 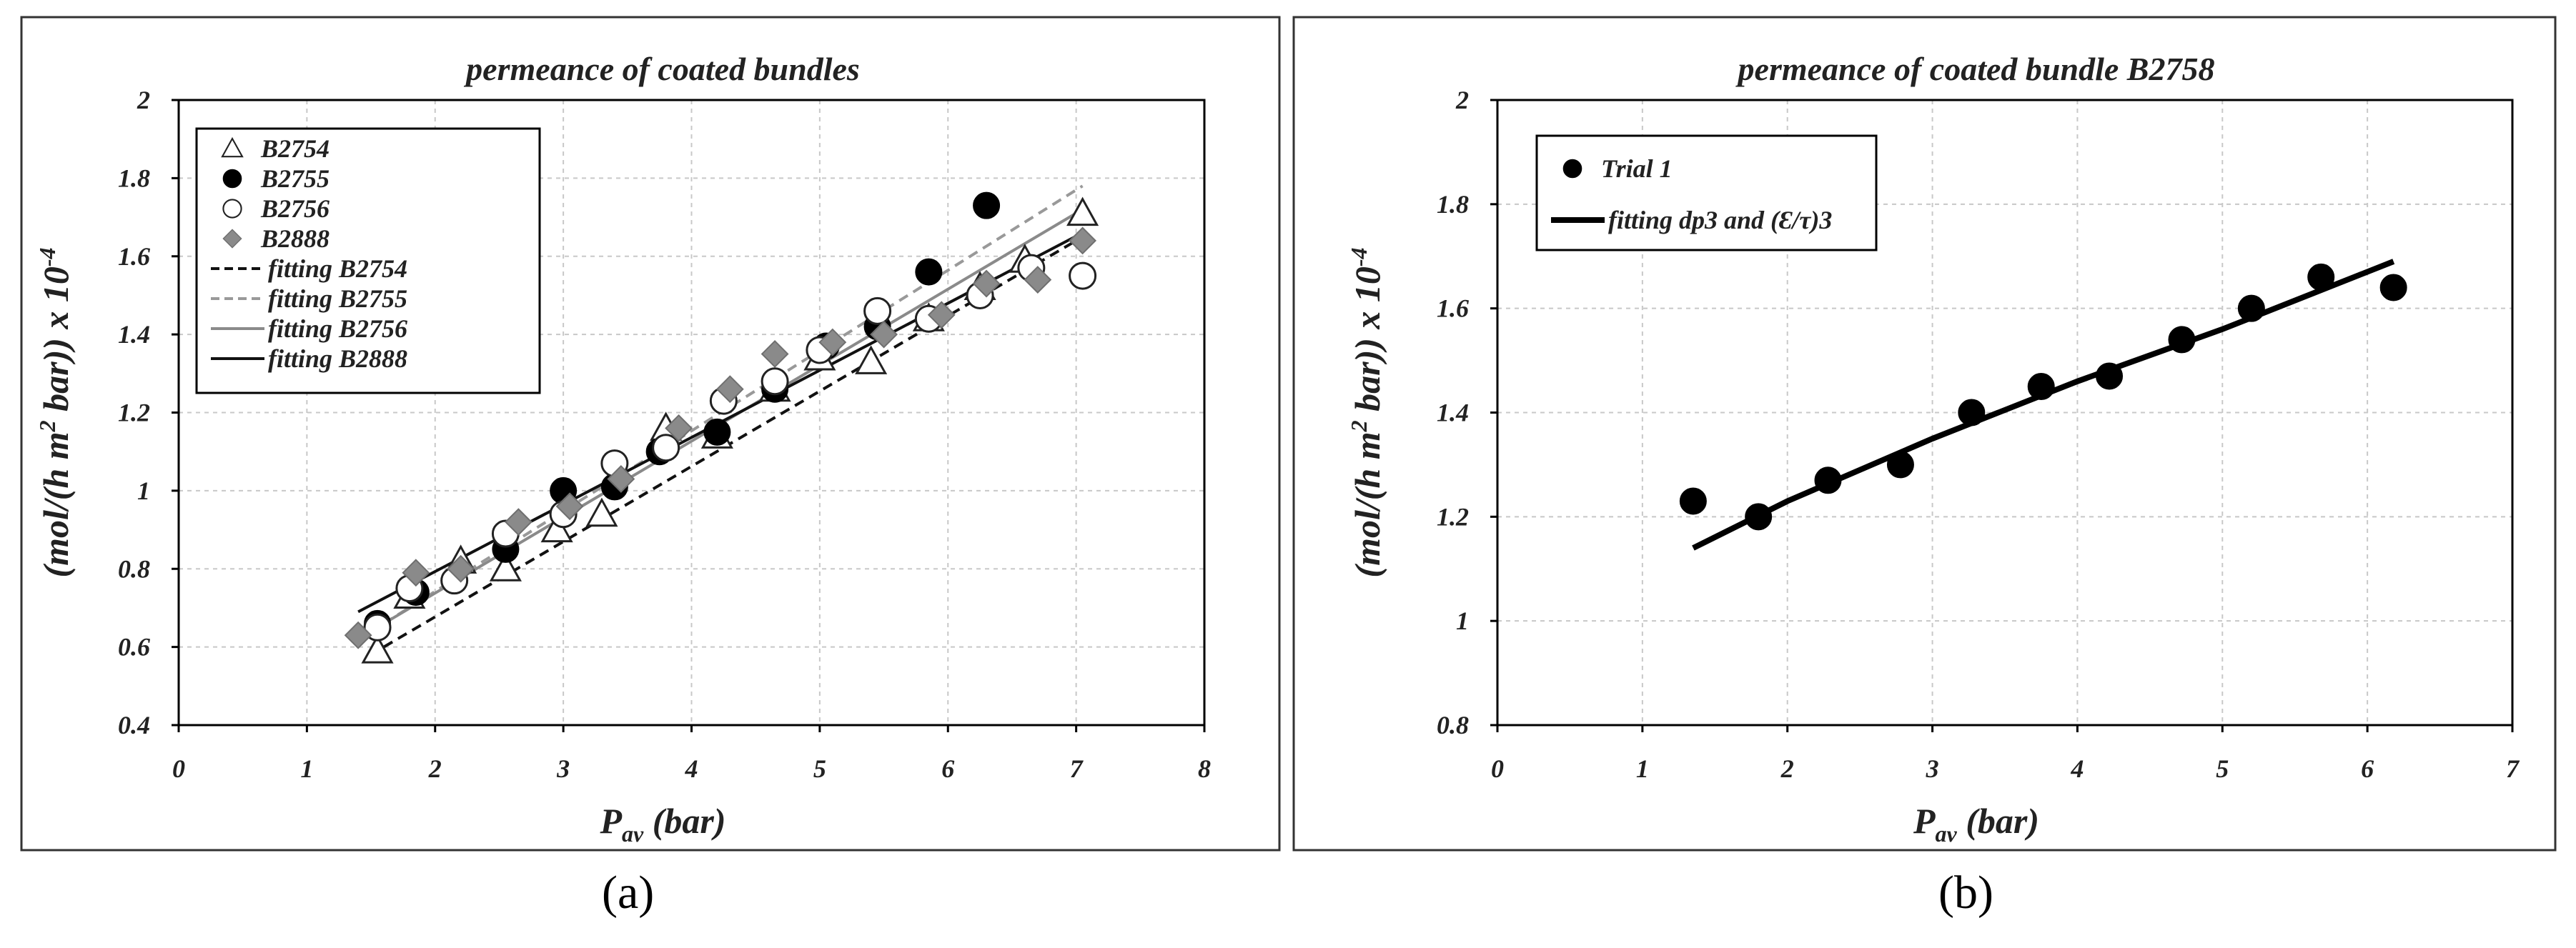 I want to click on fit-line, so click(x=2043, y=405).